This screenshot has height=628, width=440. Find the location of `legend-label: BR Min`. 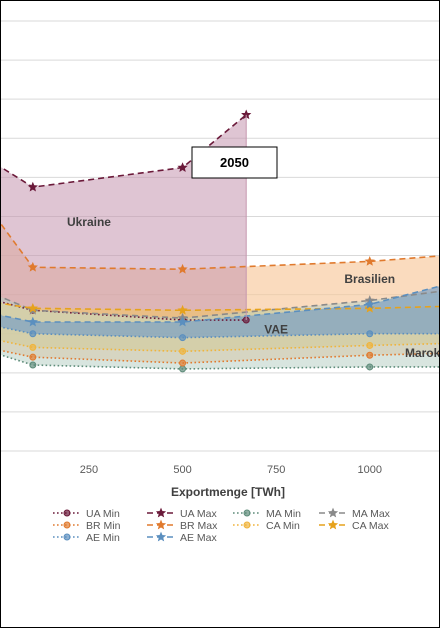

legend-label: BR Min is located at coordinates (103, 526).